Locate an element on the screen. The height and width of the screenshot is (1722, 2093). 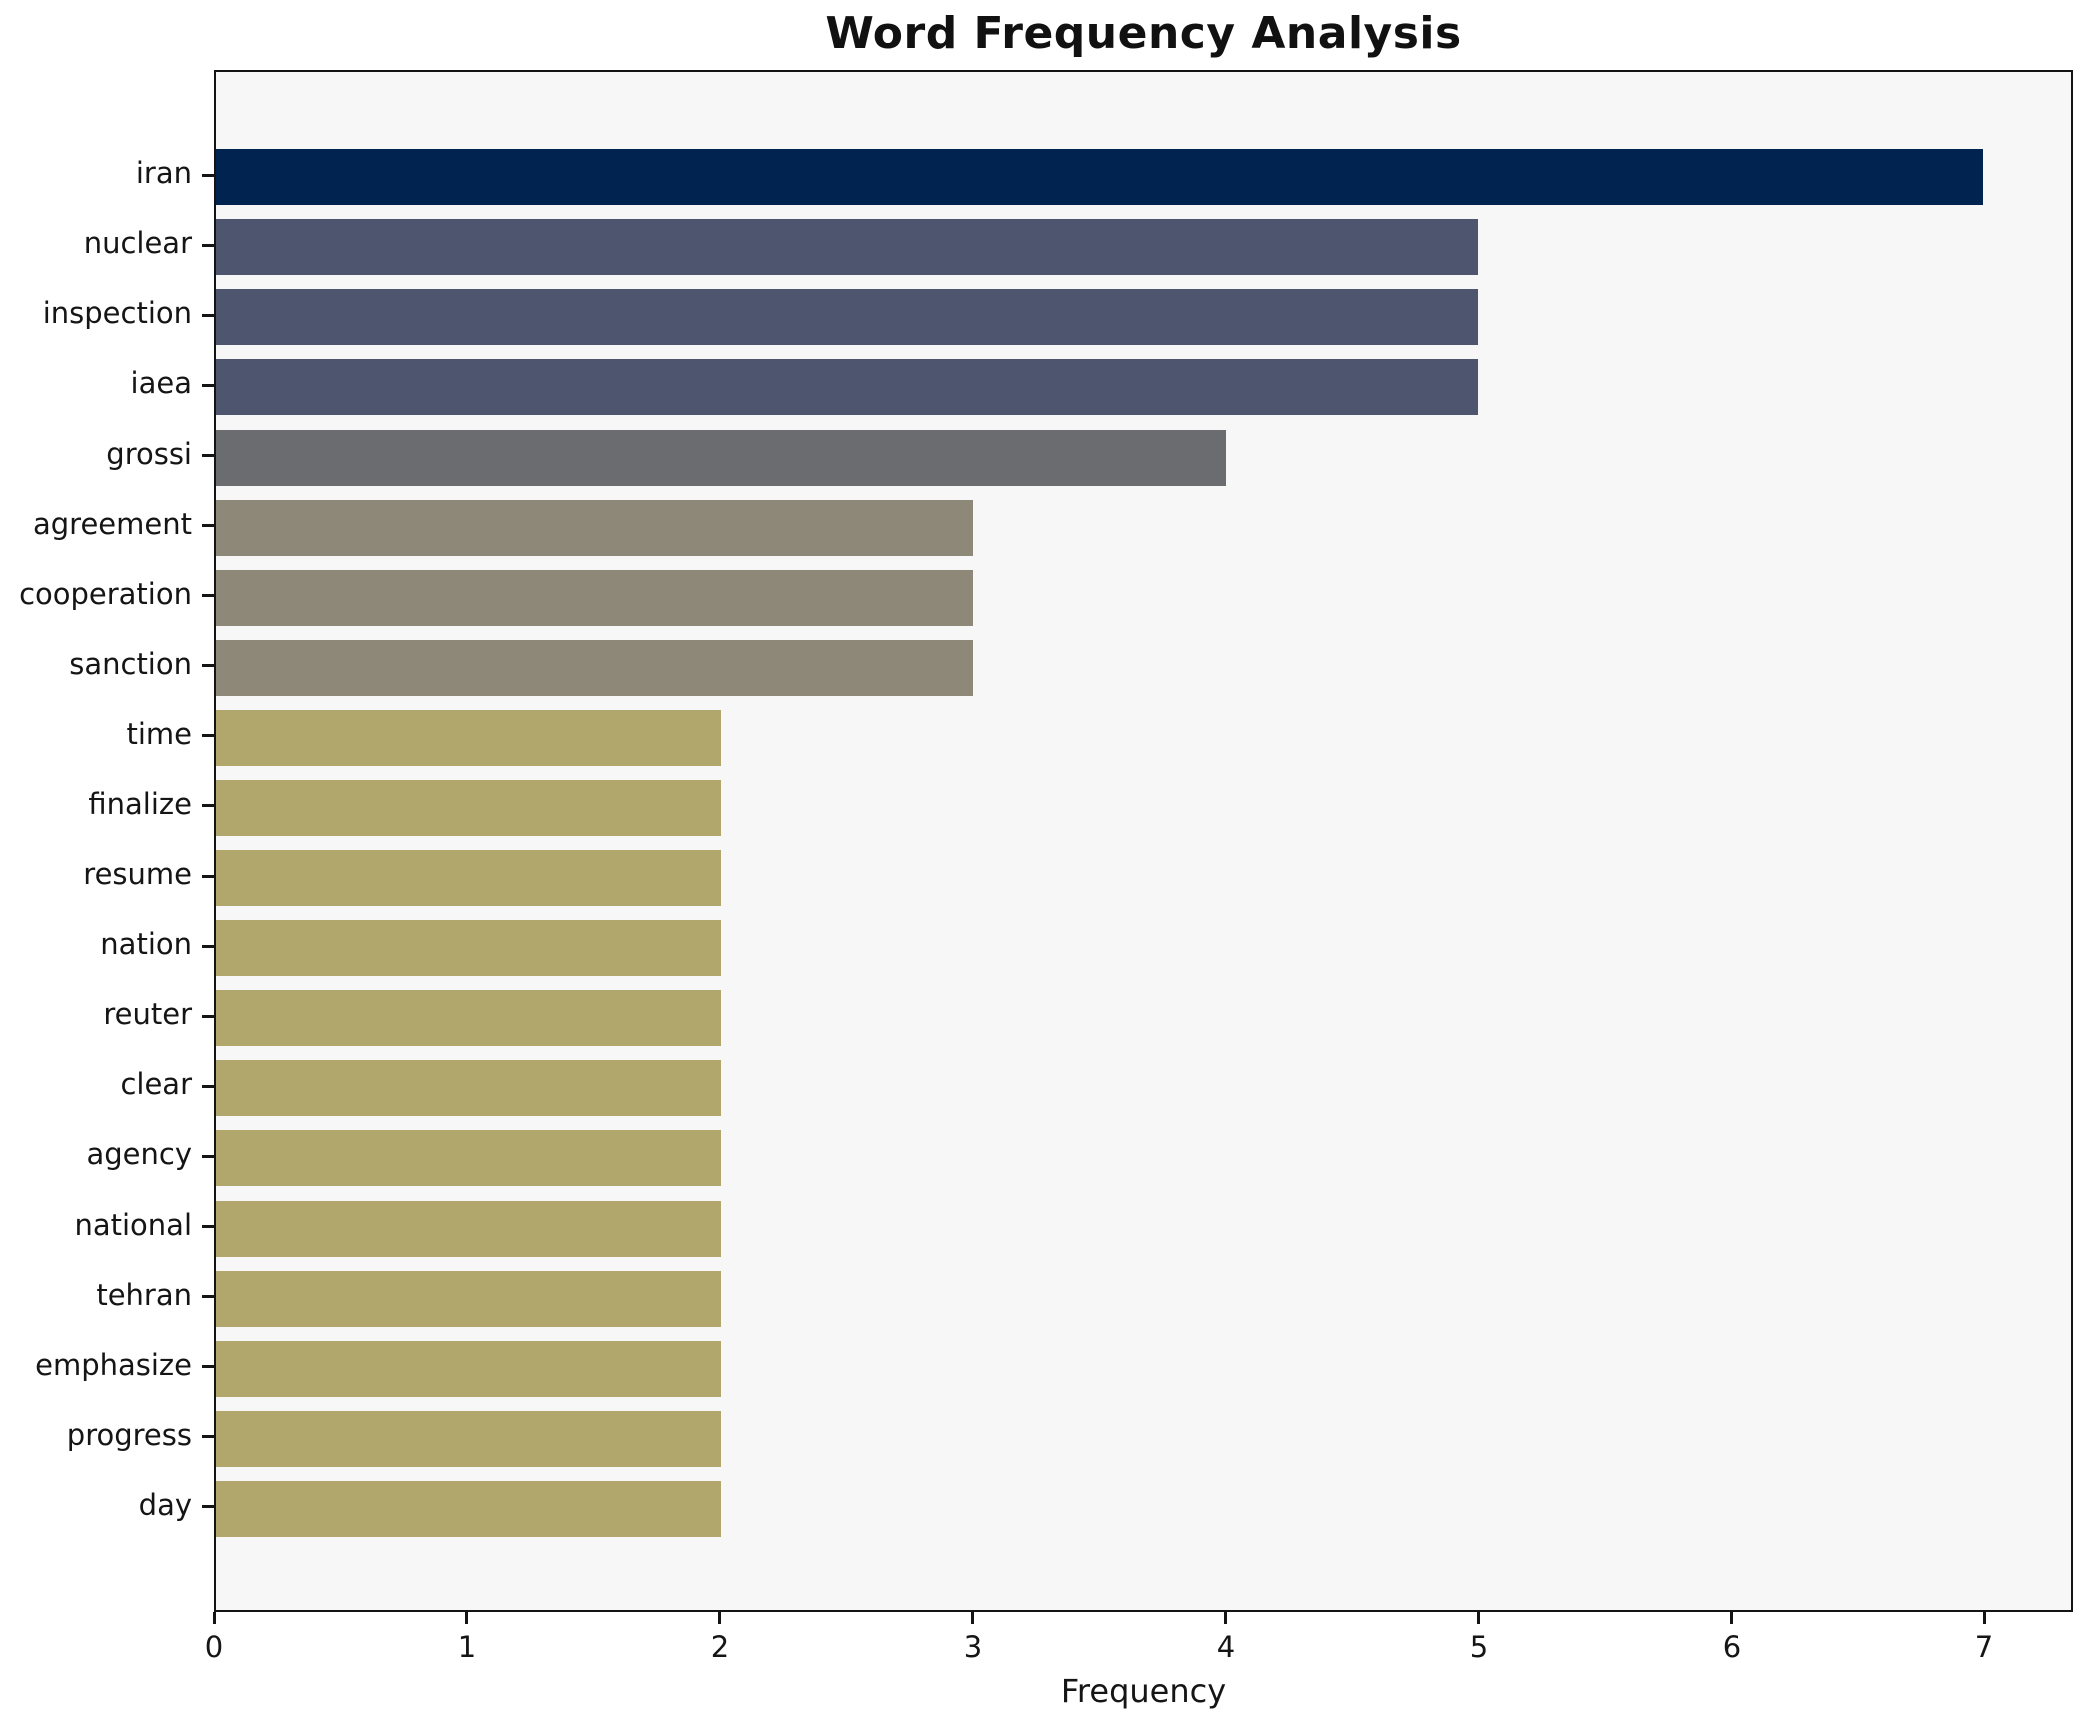
bar-tehran is located at coordinates (468, 1299).